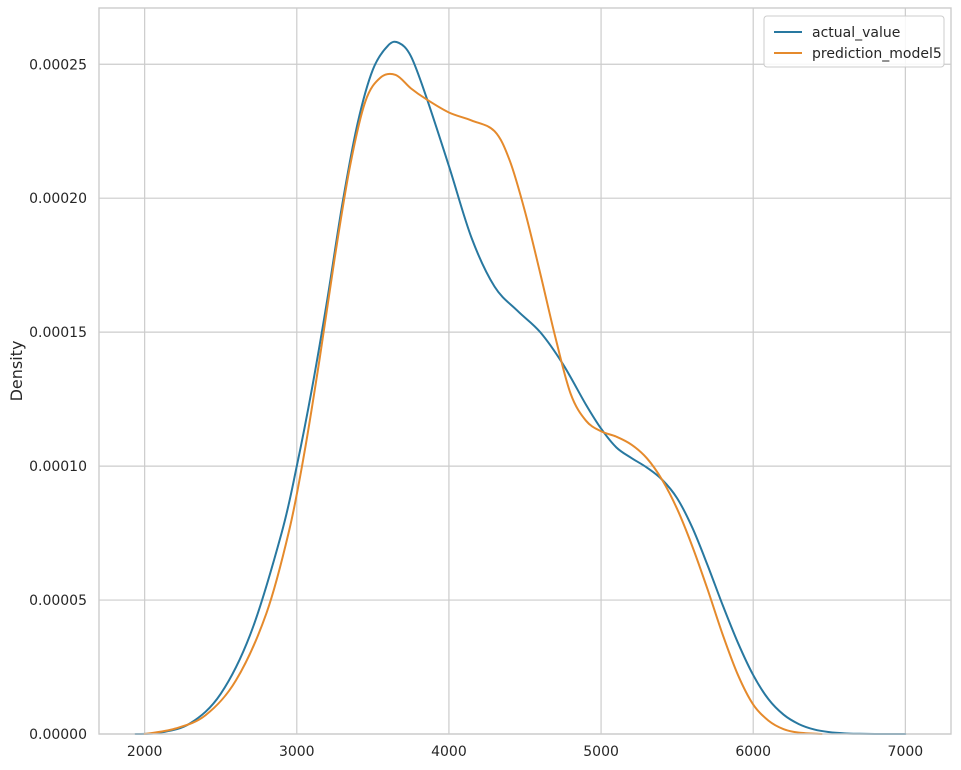  Describe the element at coordinates (877, 54) in the screenshot. I see `legend-label: prediction_model5` at that location.